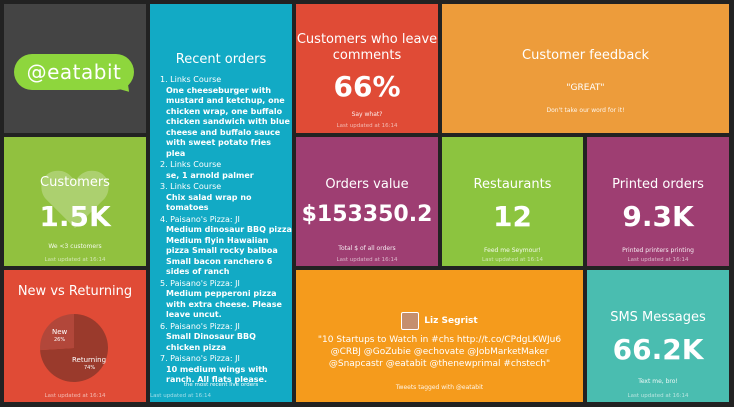 Image resolution: width=734 pixels, height=407 pixels. I want to click on logo-text: @eatabit, so click(74, 72).